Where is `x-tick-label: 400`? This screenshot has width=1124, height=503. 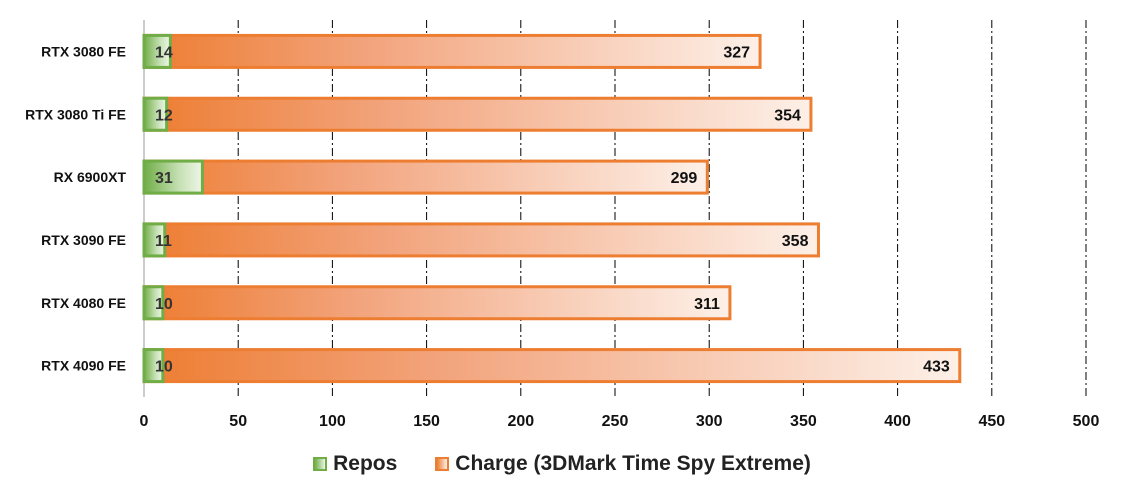 x-tick-label: 400 is located at coordinates (897, 421).